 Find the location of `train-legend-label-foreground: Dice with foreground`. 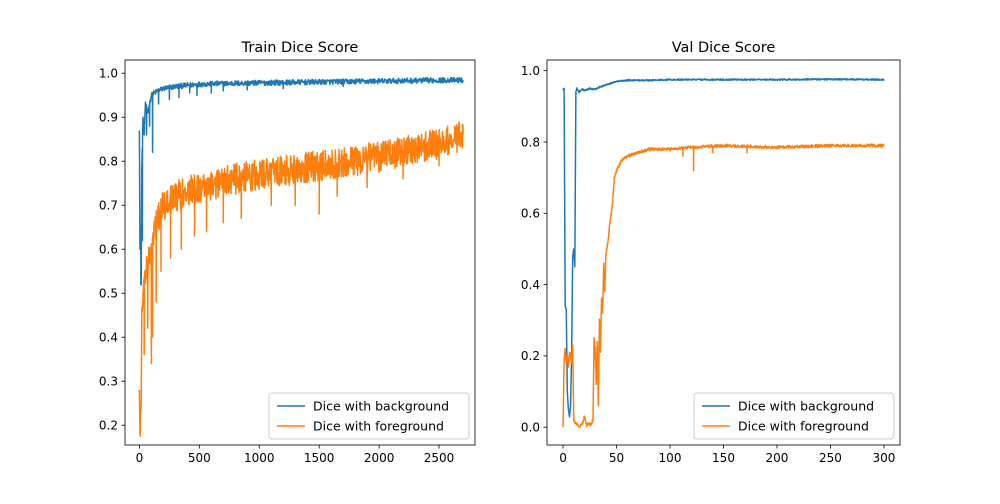

train-legend-label-foreground: Dice with foreground is located at coordinates (378, 426).